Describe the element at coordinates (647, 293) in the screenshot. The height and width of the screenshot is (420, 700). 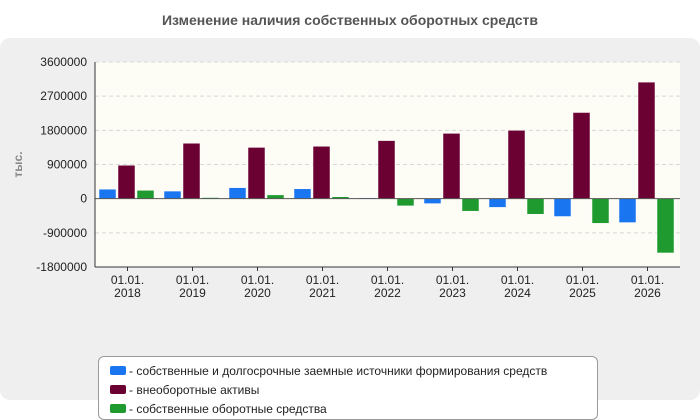
I see `x-tick-label: 2026` at that location.